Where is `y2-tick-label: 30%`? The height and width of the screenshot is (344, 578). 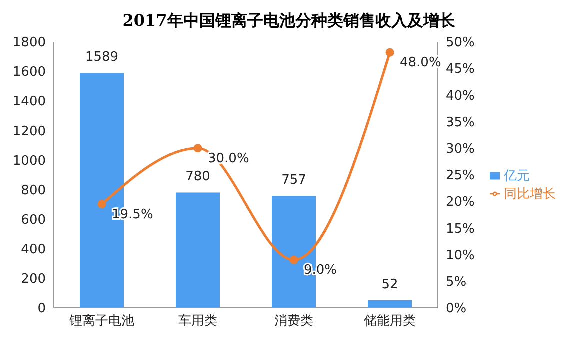
y2-tick-label: 30% is located at coordinates (460, 150).